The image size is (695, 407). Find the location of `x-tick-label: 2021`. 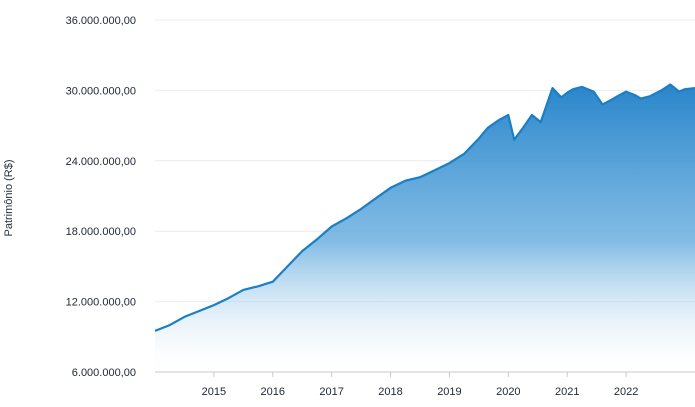

x-tick-label: 2021 is located at coordinates (567, 392).